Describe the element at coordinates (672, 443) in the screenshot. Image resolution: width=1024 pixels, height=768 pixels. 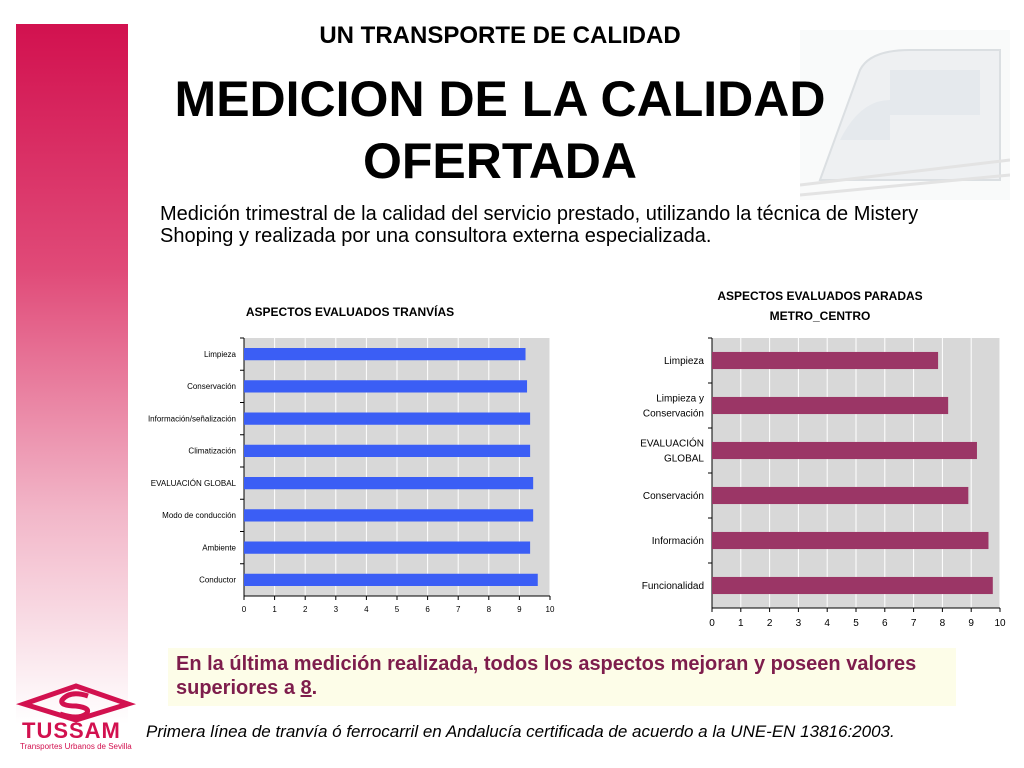
I see `category-label: EVALUACIÓN` at that location.